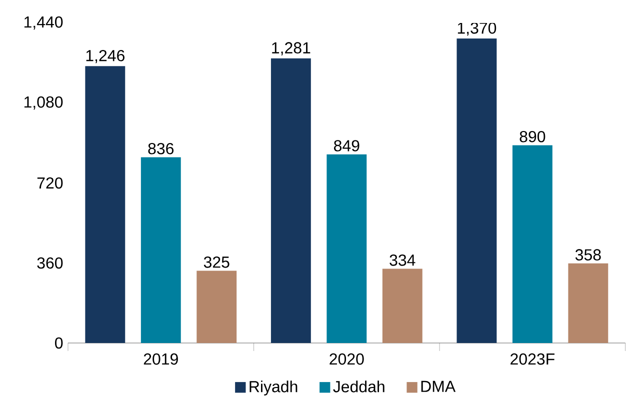 This screenshot has height=416, width=633. I want to click on data-label: 849, so click(347, 146).